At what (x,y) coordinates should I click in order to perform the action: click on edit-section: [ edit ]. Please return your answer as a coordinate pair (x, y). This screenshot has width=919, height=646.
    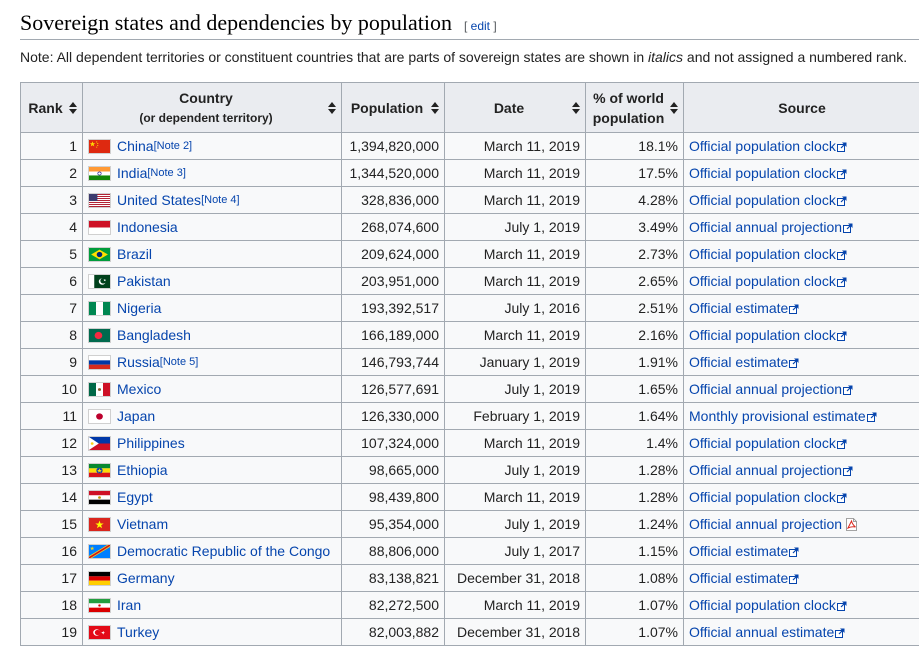
    Looking at the image, I should click on (480, 26).